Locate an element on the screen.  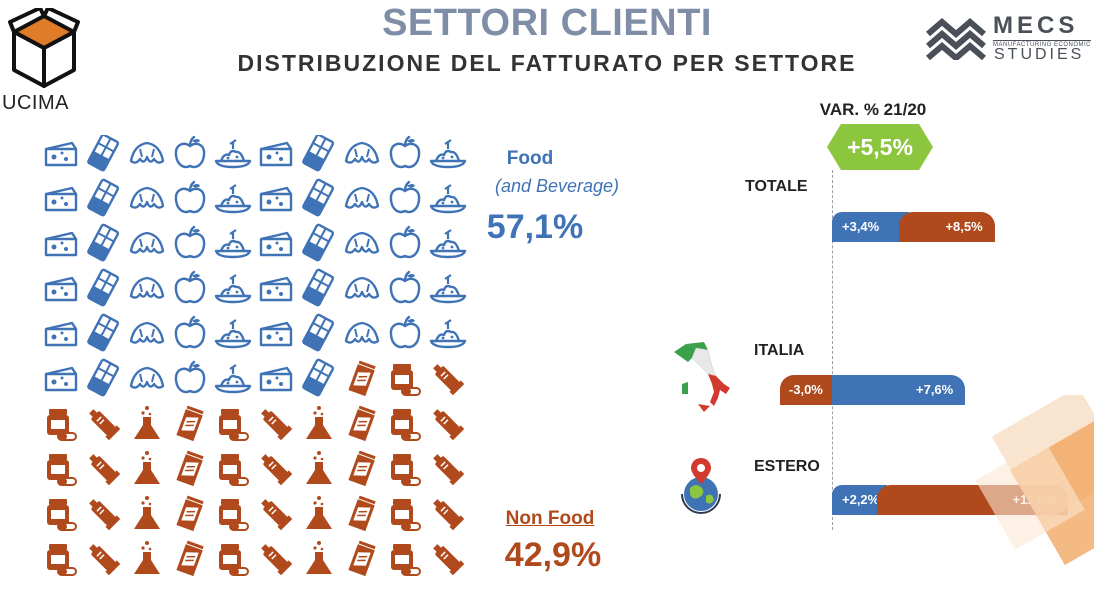
nonfood-label: Non Food is located at coordinates (550, 518).